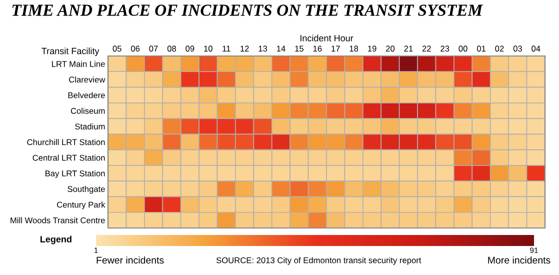 The height and width of the screenshot is (275, 559). What do you see at coordinates (153, 49) in the screenshot?
I see `x-tick-label: 07` at bounding box center [153, 49].